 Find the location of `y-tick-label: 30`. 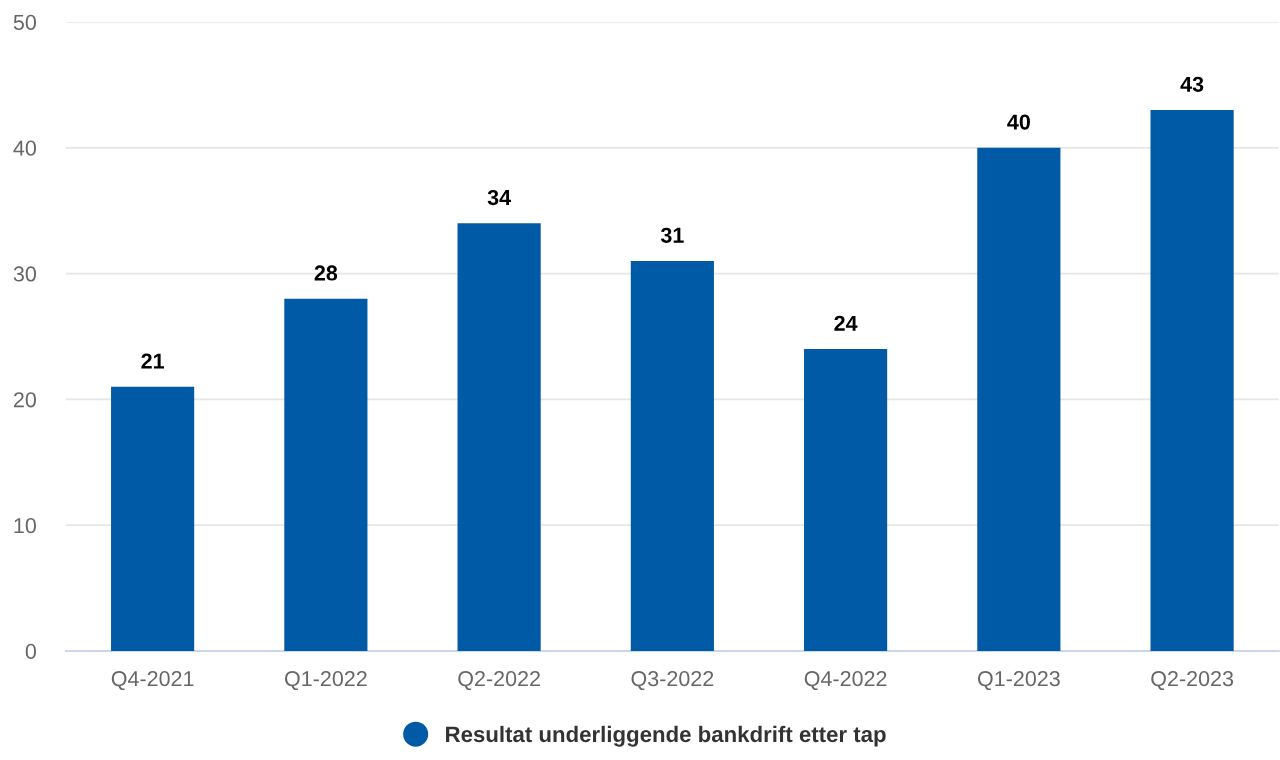

y-tick-label: 30 is located at coordinates (24, 274).